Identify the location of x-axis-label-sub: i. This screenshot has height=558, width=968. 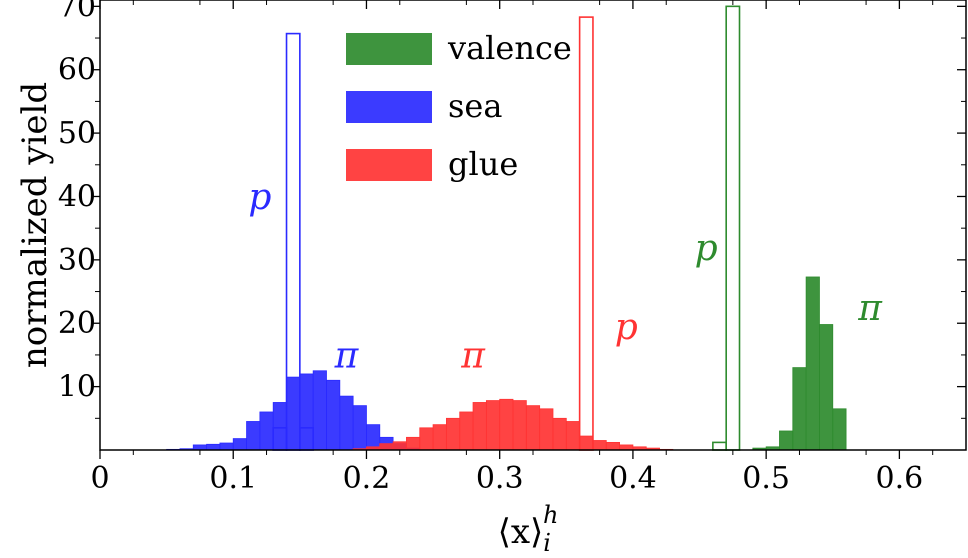
(547, 543).